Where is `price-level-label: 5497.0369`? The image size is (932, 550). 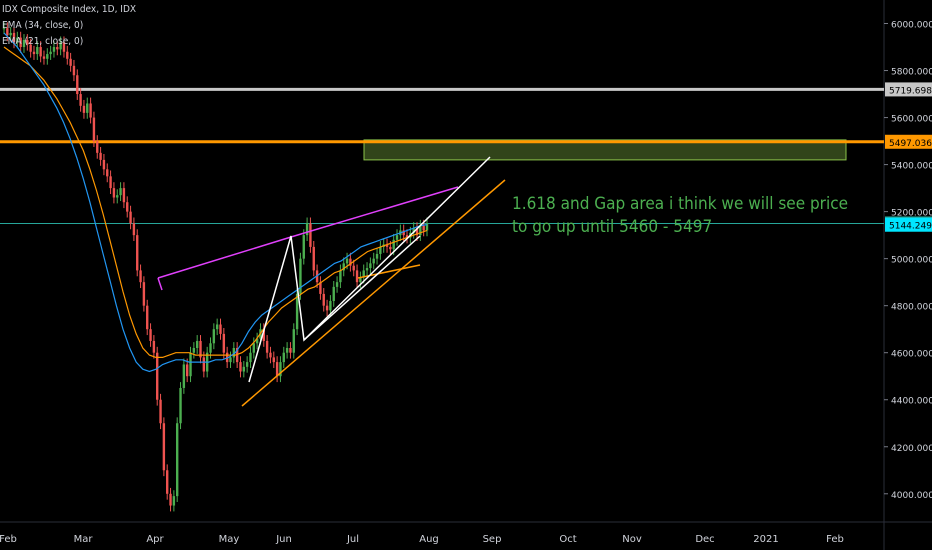
price-level-label: 5497.0369 is located at coordinates (910, 144).